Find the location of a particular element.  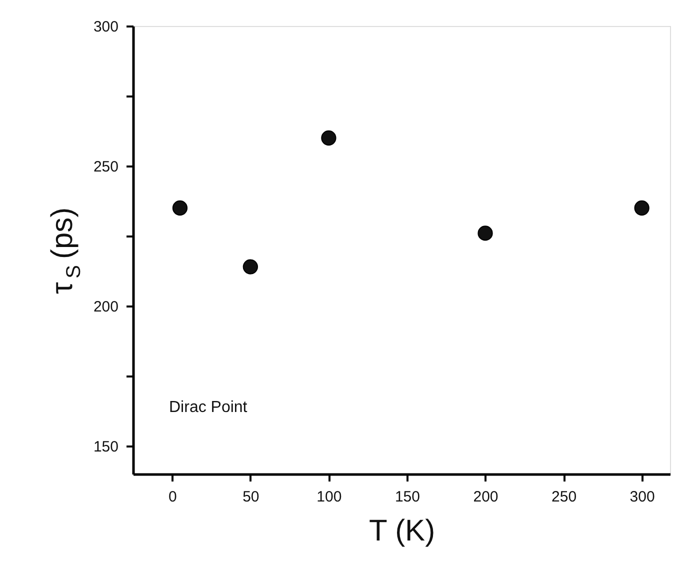

x-tick-label: 100 is located at coordinates (329, 497).